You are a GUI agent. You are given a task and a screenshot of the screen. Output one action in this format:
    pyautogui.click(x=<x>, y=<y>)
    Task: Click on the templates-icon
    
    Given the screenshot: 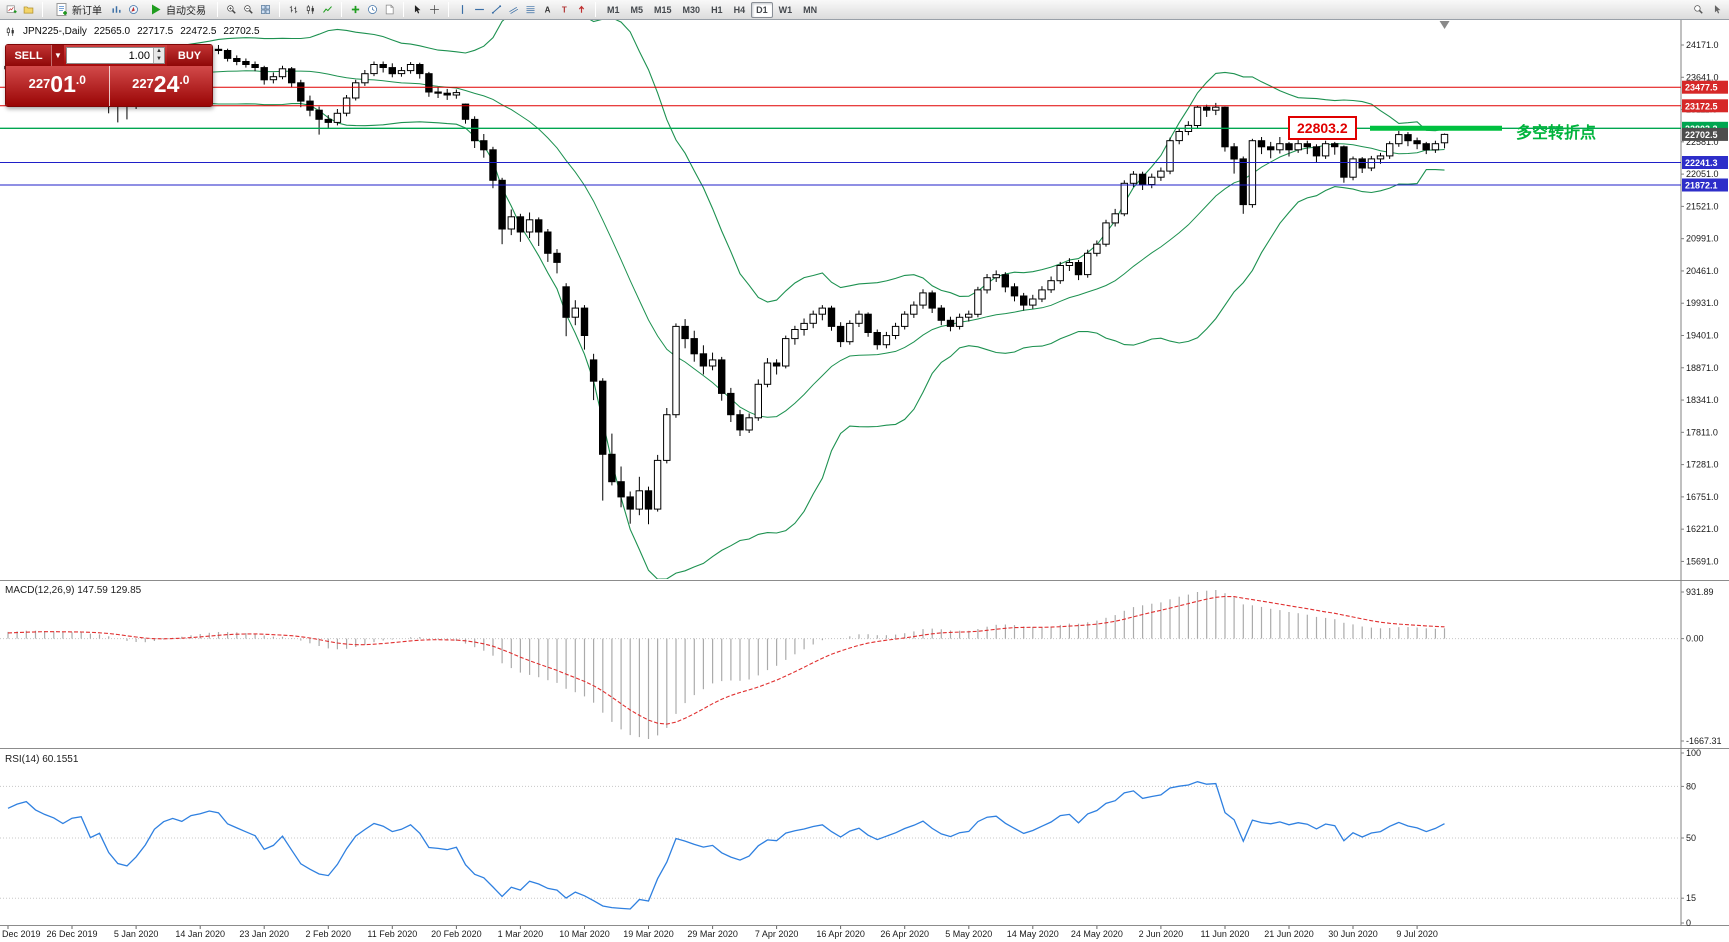 What is the action you would take?
    pyautogui.click(x=389, y=9)
    